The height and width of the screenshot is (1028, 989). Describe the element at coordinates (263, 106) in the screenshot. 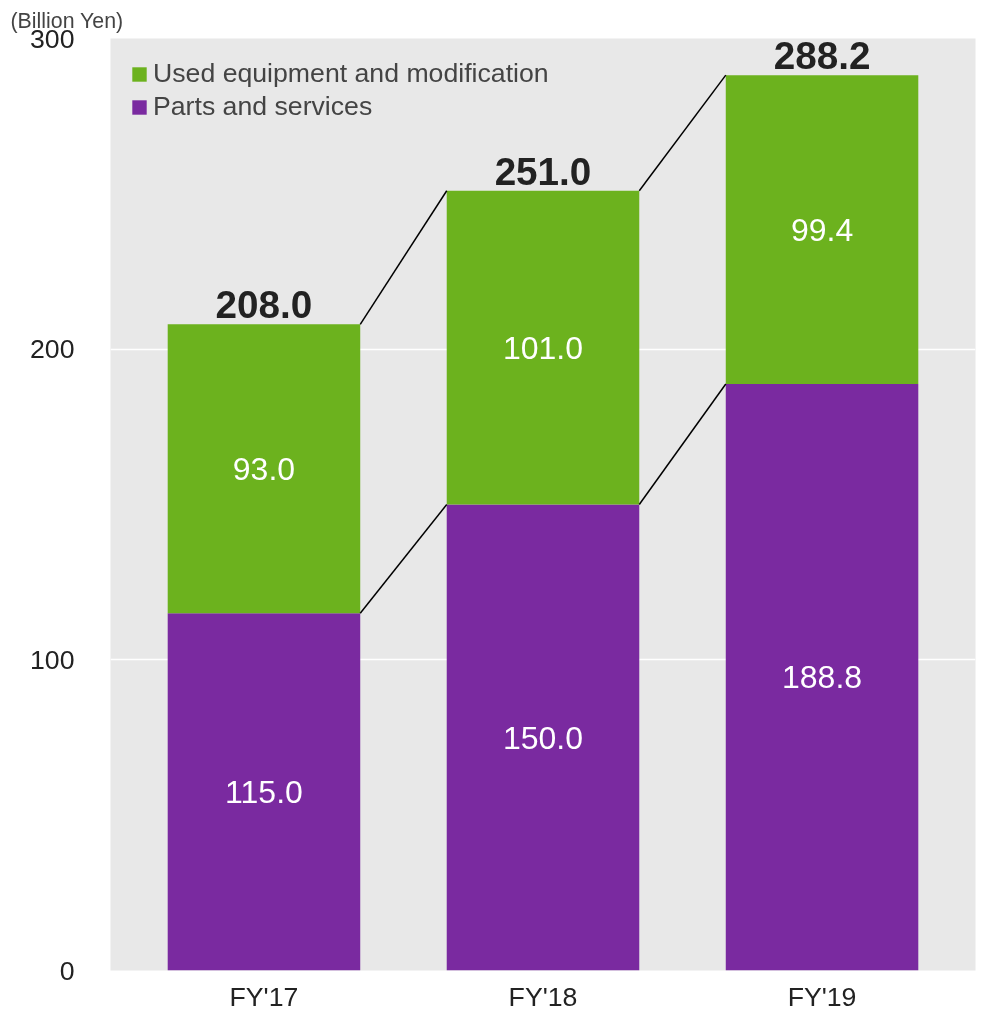

I see `legend-label: Parts and services` at that location.